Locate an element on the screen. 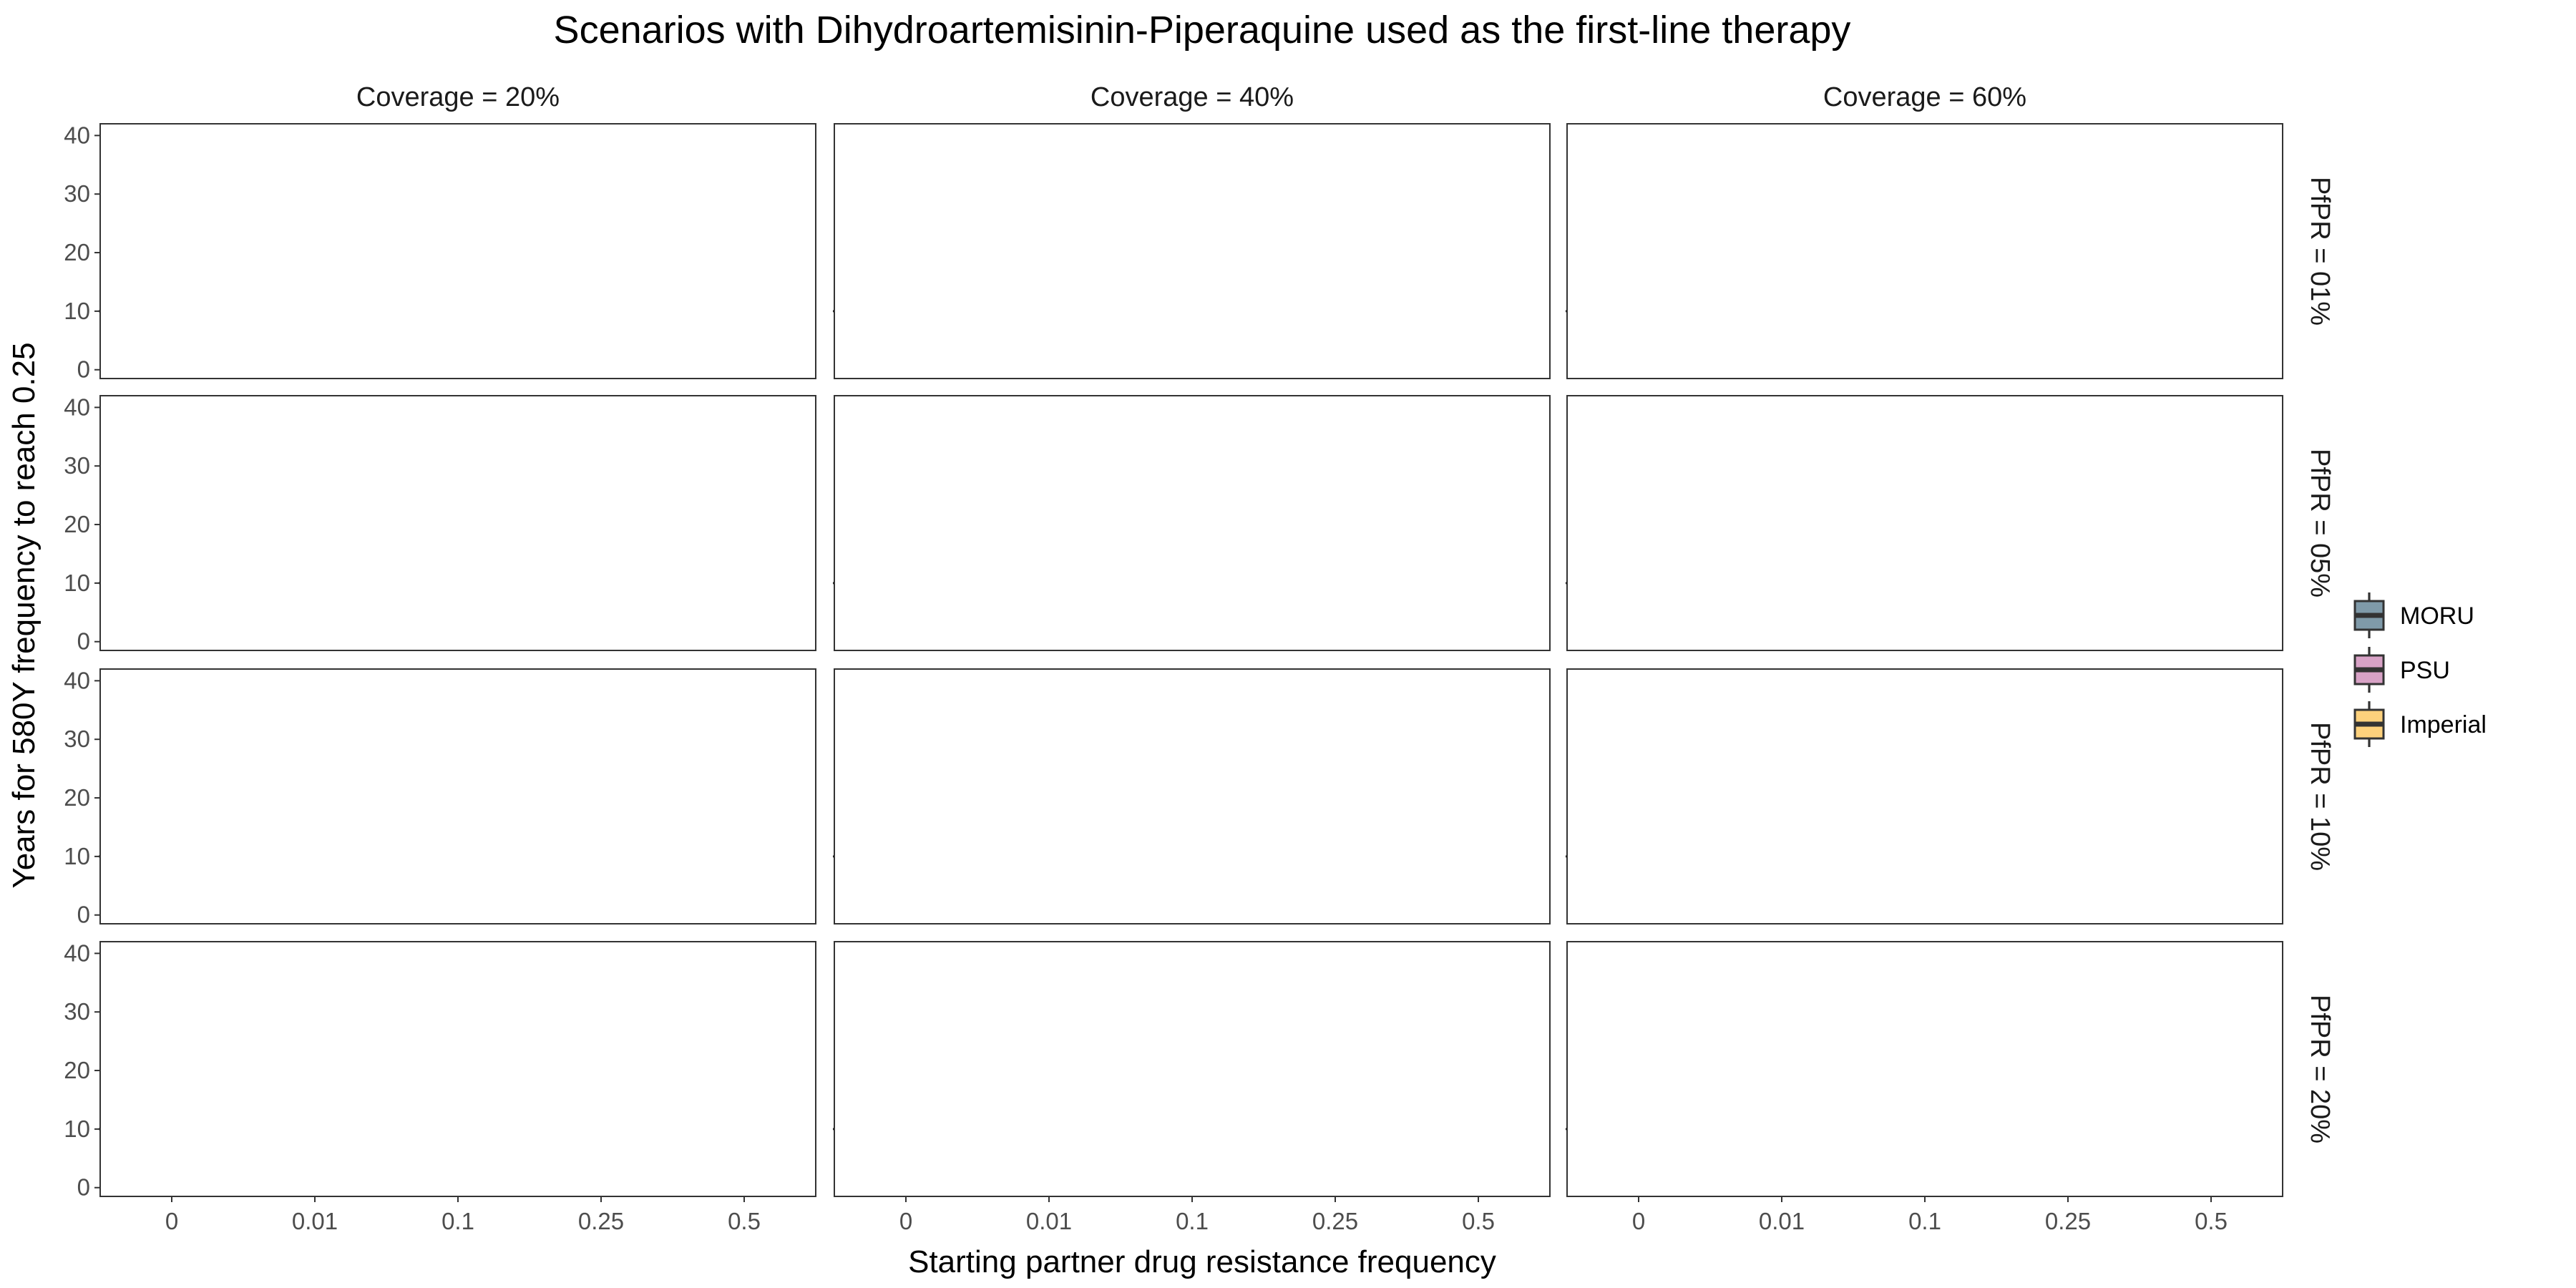 The height and width of the screenshot is (1288, 2576). row-strip-label: PfPR = 01% is located at coordinates (2320, 251).